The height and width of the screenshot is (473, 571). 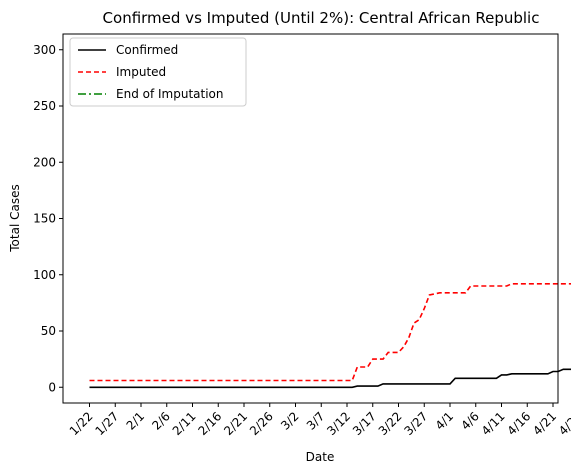 What do you see at coordinates (184, 423) in the screenshot?
I see `x-tick-label: 2/11` at bounding box center [184, 423].